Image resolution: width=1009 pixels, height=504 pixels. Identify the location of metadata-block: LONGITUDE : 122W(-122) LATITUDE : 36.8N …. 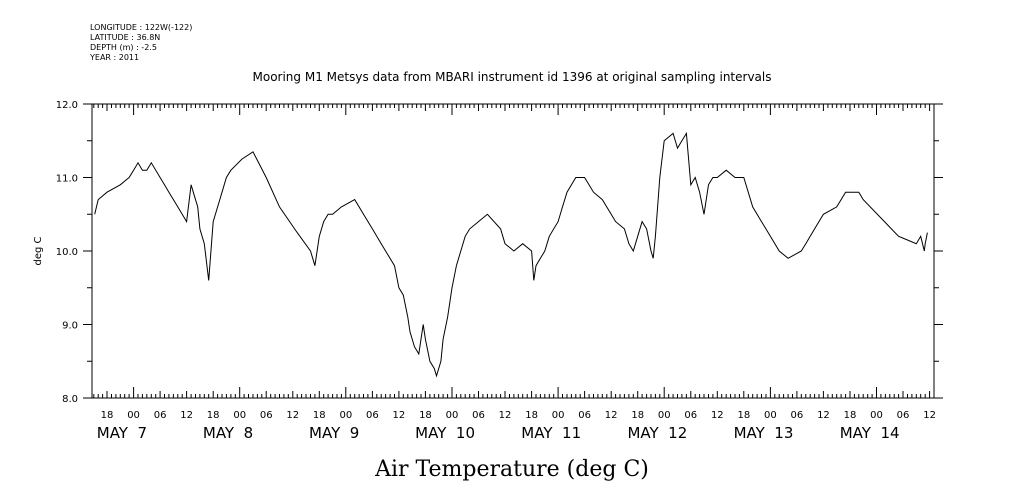
(140, 42).